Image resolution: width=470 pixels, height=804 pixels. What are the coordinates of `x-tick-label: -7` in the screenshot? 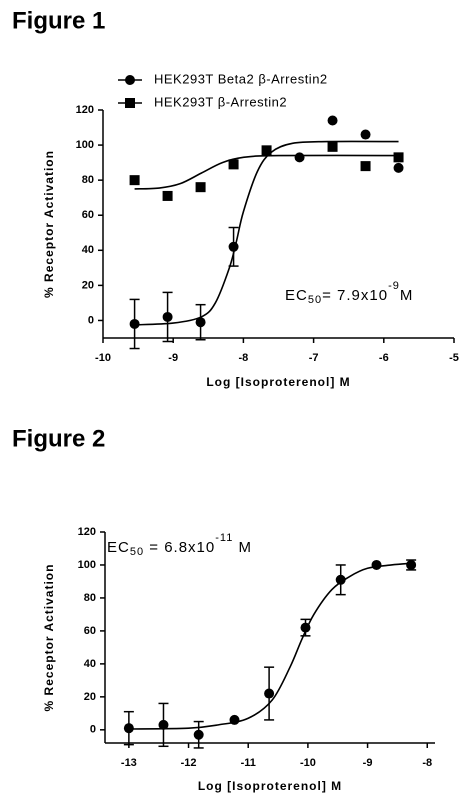 It's located at (314, 358).